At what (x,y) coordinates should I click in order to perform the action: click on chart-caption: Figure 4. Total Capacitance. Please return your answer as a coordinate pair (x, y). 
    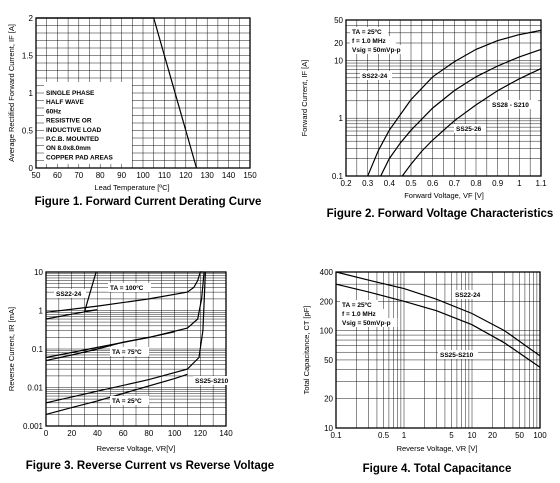
    Looking at the image, I should click on (437, 469).